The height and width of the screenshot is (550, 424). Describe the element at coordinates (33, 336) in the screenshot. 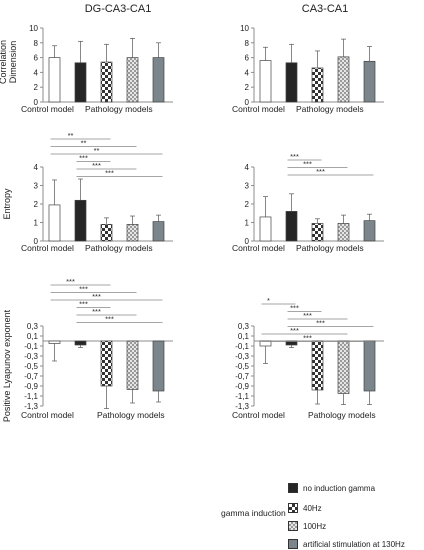

I see `y-tick-label: 0,1` at that location.